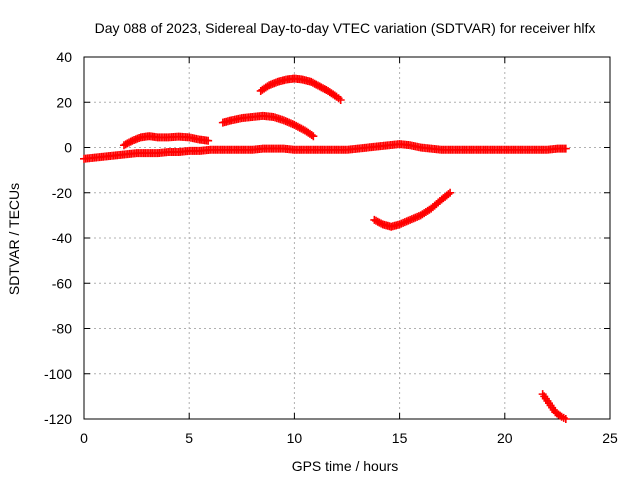 The height and width of the screenshot is (485, 640). Describe the element at coordinates (189, 438) in the screenshot. I see `x-tick-label: 5` at that location.